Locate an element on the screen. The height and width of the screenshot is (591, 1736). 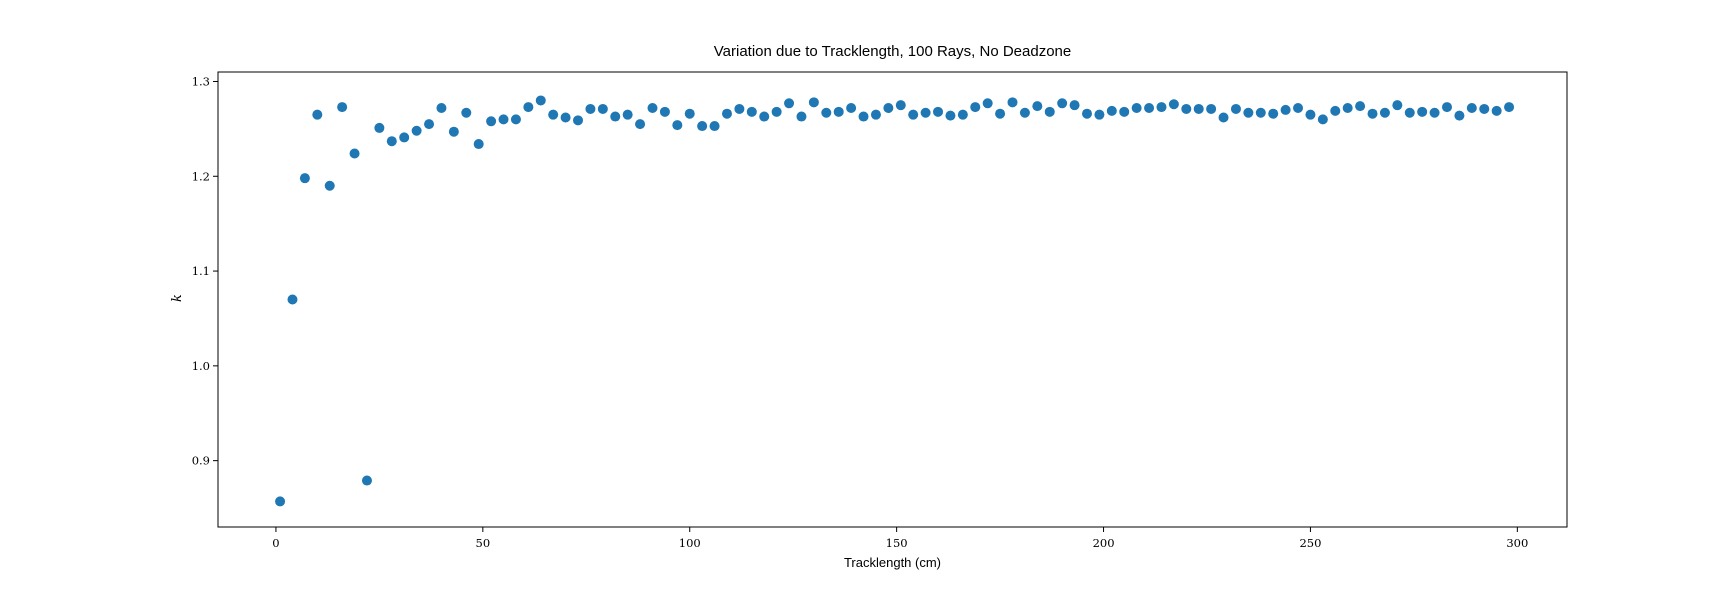
y-tick-label: 1.2 is located at coordinates (201, 176).